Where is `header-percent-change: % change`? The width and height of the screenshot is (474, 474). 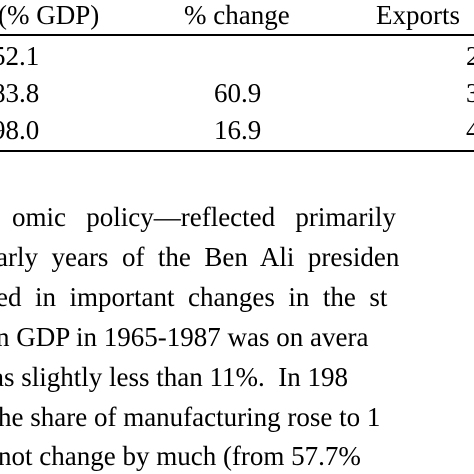 header-percent-change: % change is located at coordinates (237, 15).